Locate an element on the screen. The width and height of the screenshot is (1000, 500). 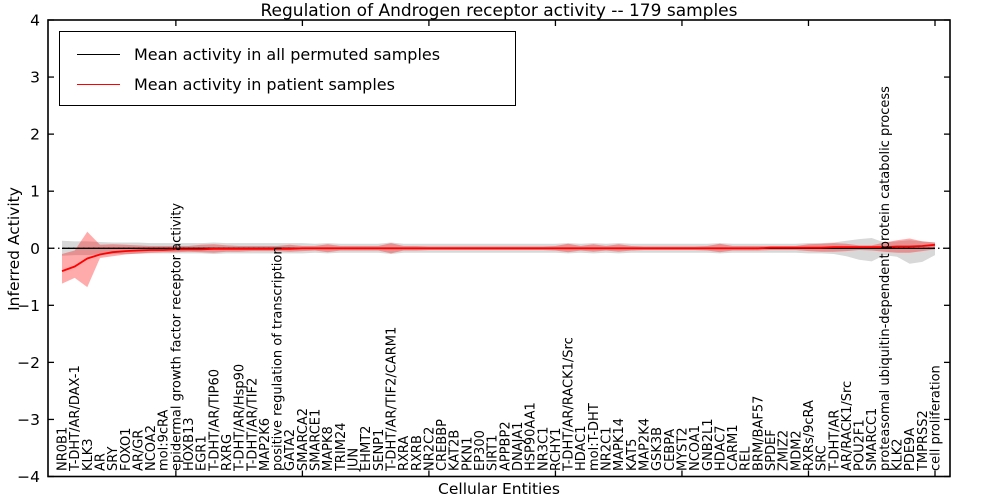
x-tick-label: T-DHT/AR/RACK1/Src is located at coordinates (569, 404).